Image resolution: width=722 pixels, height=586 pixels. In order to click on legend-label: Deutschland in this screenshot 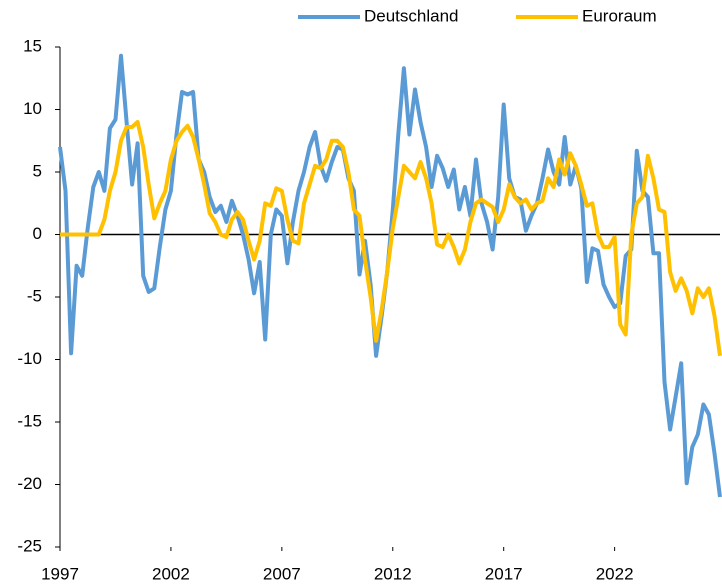, I will do `click(411, 15)`.